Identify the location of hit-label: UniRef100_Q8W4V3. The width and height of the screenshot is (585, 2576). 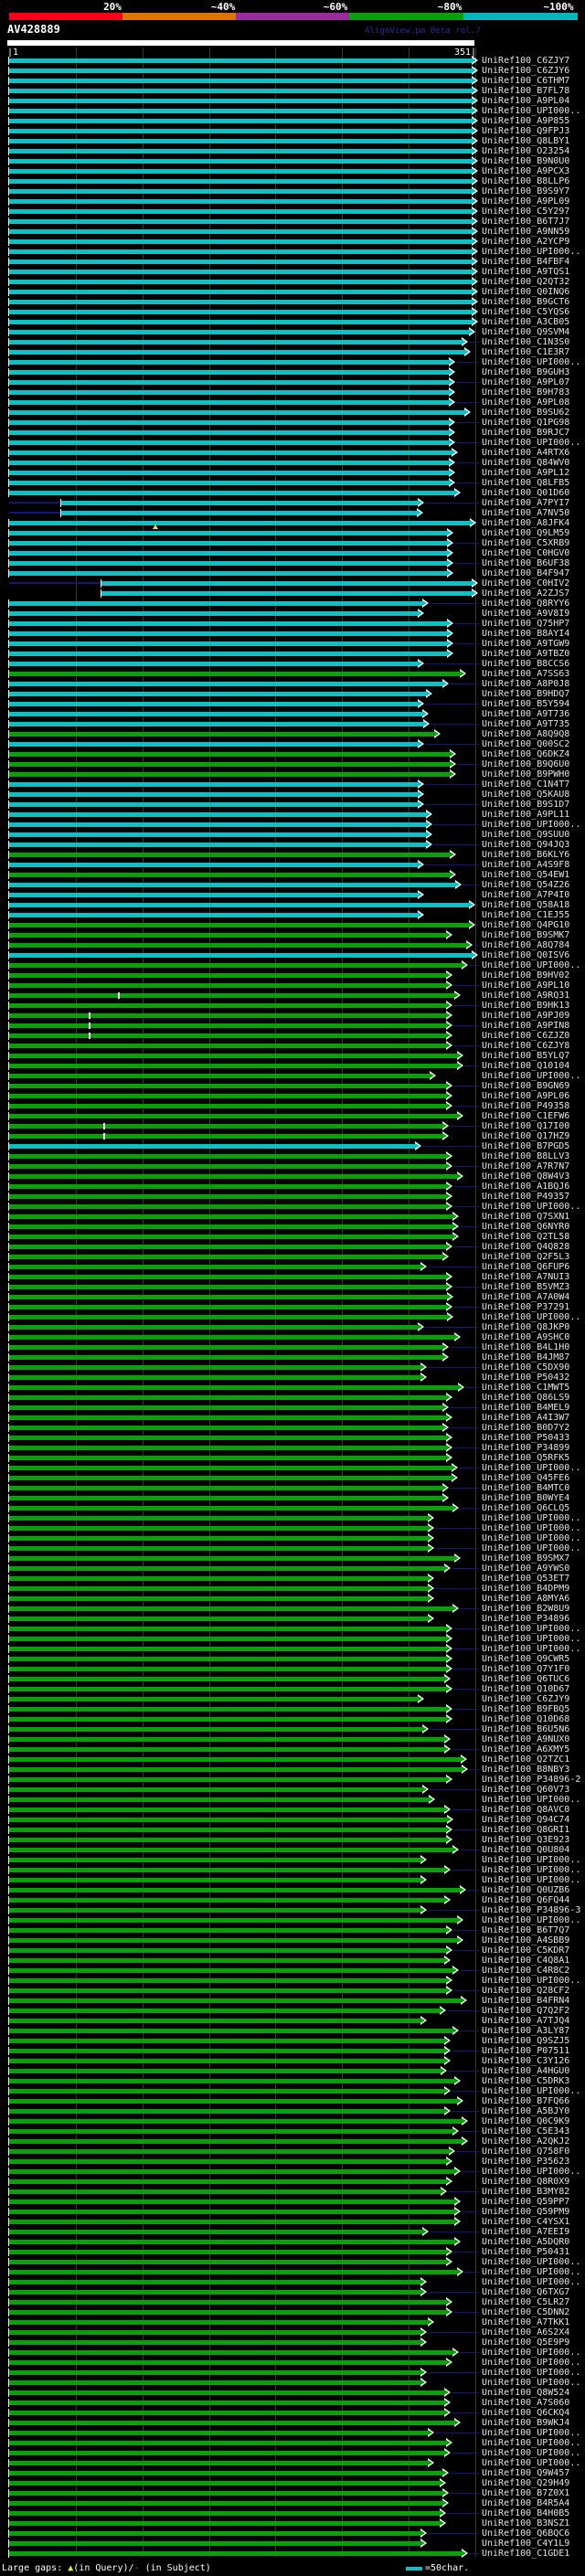
(526, 1176).